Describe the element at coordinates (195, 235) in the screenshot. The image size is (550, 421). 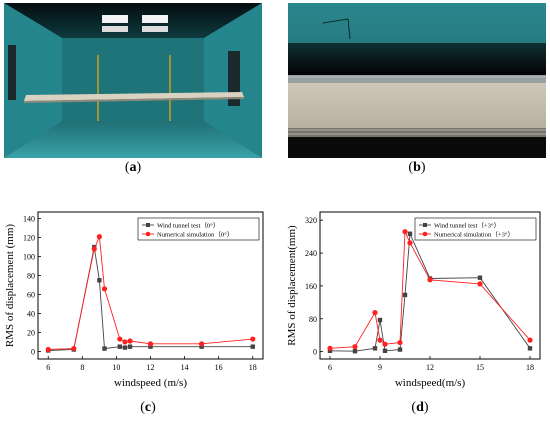
I see `legend-entry: Numerical simulation（0°）` at that location.